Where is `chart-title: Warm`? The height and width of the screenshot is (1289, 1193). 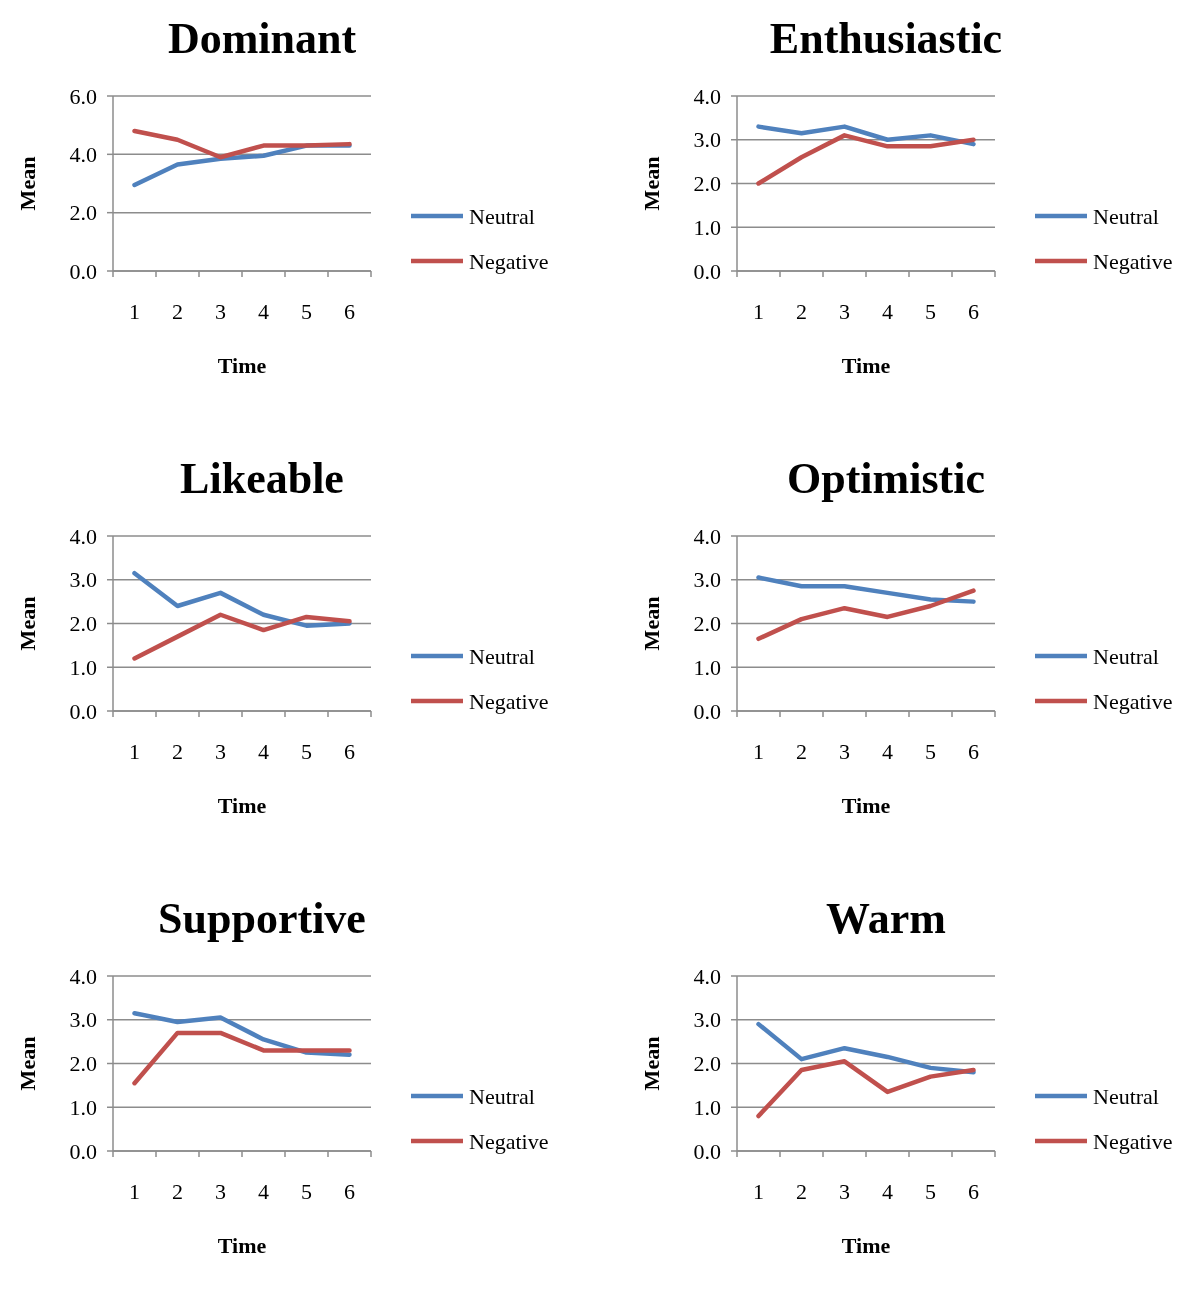 chart-title: Warm is located at coordinates (886, 918).